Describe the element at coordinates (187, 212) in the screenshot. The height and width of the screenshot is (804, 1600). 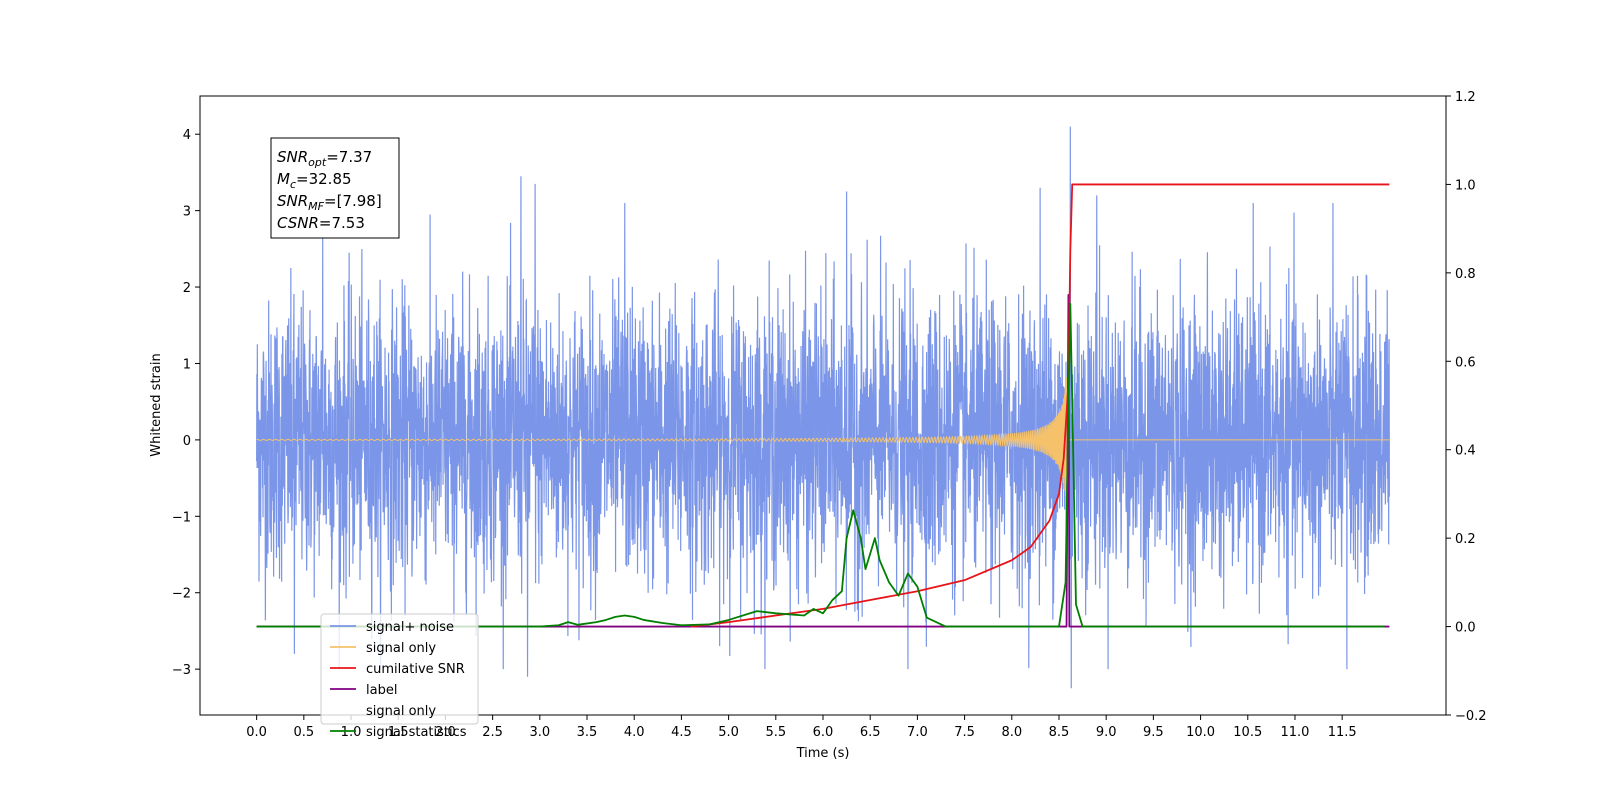
I see `y-left-tick-label: 3` at that location.